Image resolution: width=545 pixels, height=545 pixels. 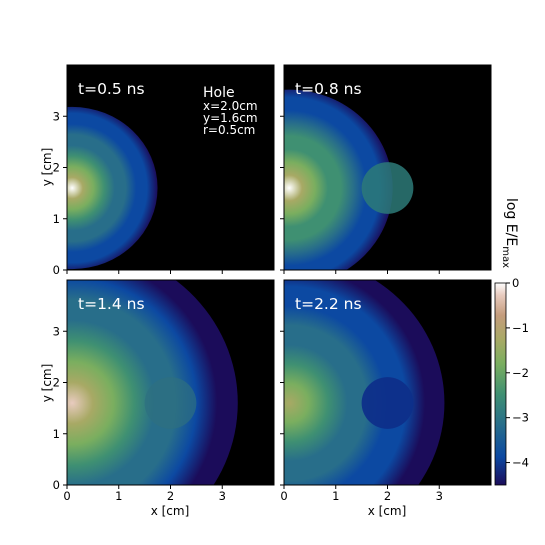 I want to click on x-axis-label-left: x [cm], so click(x=170, y=511).